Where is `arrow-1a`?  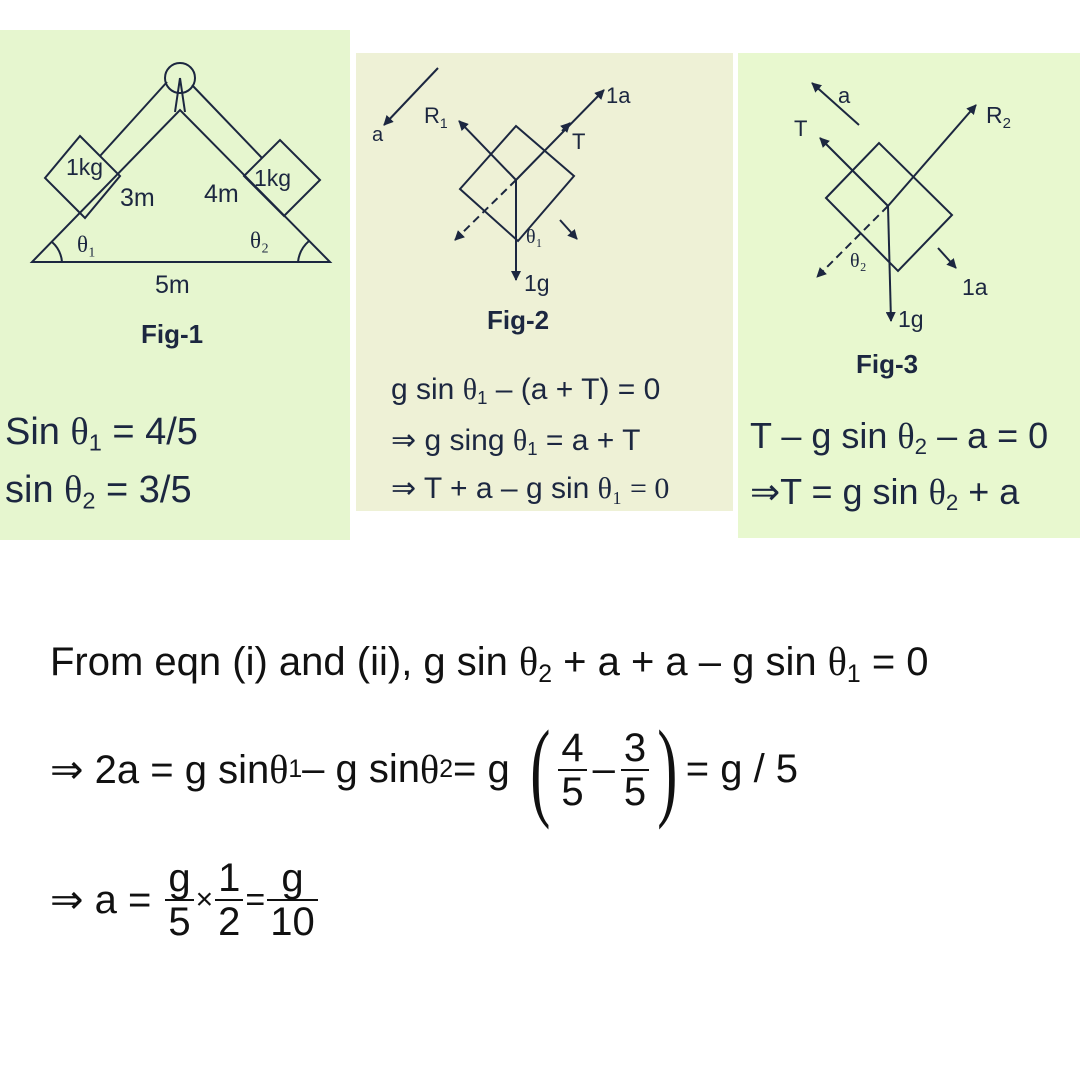
arrow-1a is located at coordinates (947, 258).